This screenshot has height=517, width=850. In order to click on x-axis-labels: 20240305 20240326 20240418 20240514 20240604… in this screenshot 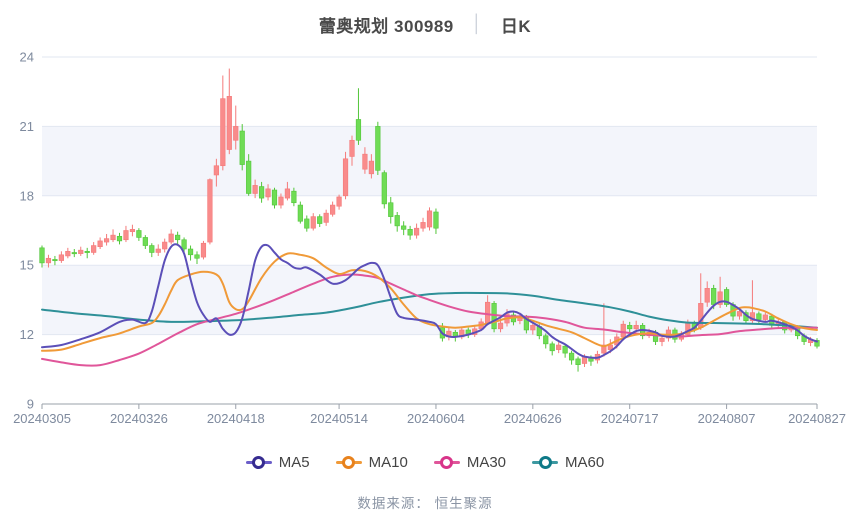, I will do `click(429, 418)`.